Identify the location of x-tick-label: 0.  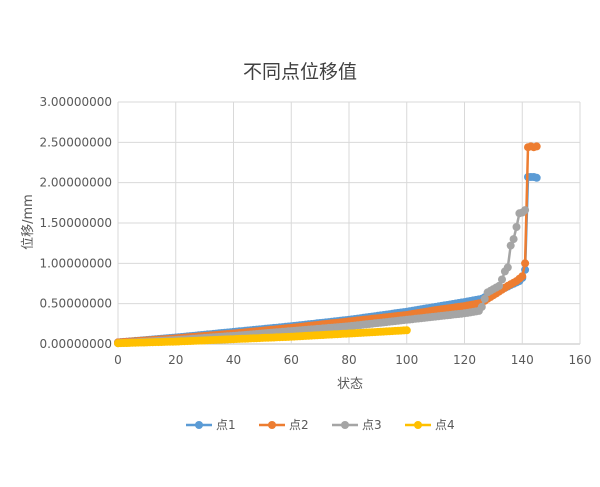
(118, 360).